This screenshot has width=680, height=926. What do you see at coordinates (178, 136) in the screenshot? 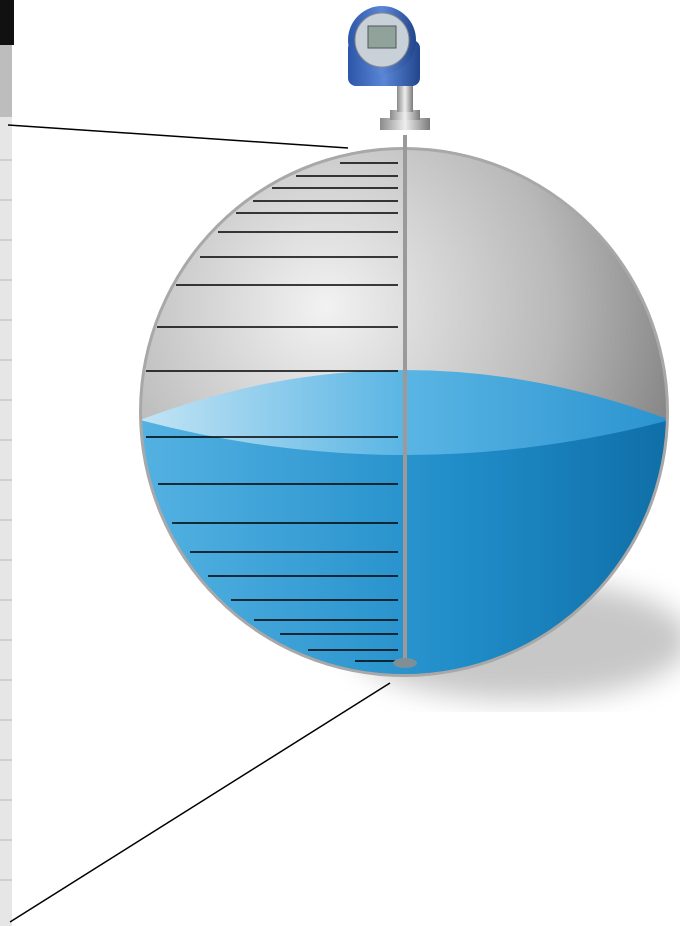
I see `leader-line-top` at bounding box center [178, 136].